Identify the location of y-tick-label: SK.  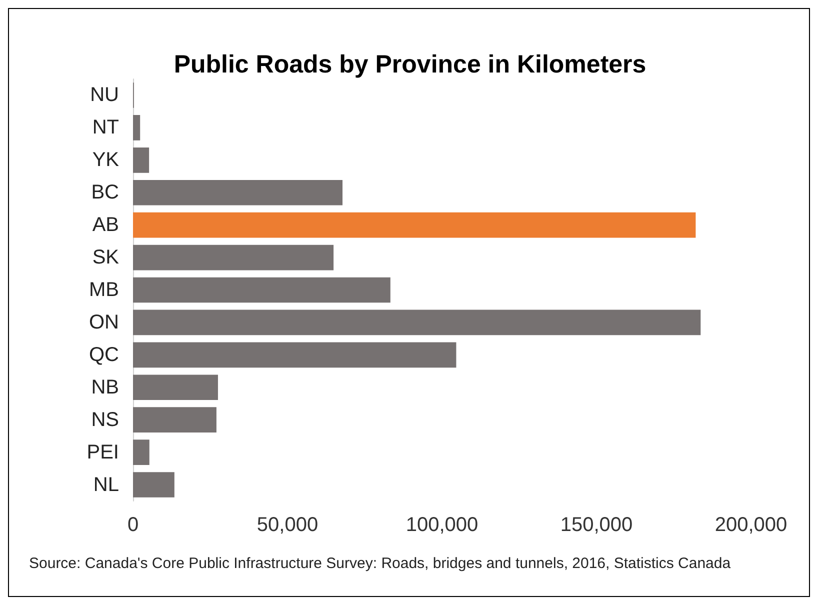
(106, 257).